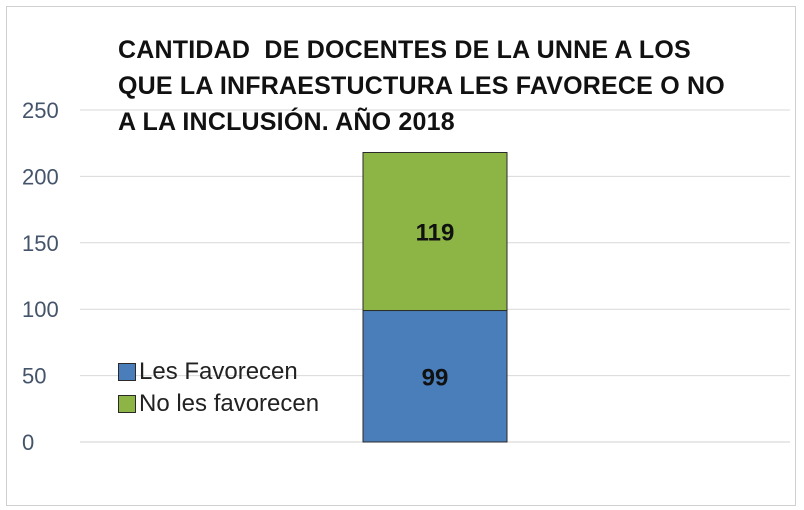 The height and width of the screenshot is (510, 804). I want to click on y-tick-label: 200, so click(40, 176).